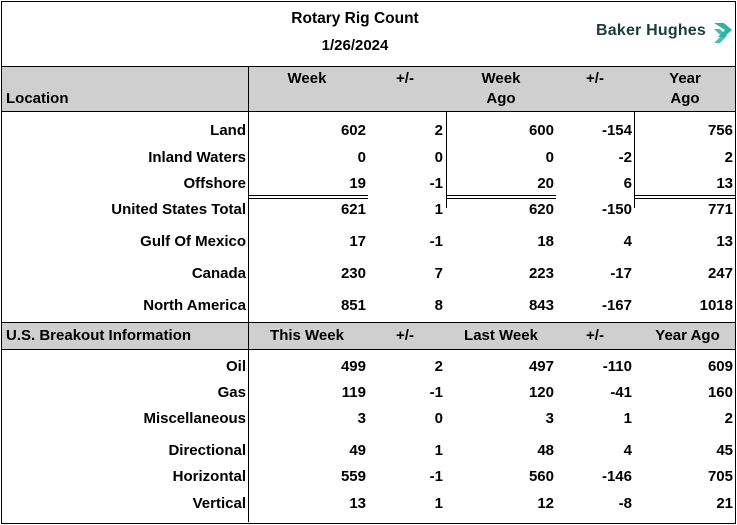 This screenshot has width=737, height=525. Describe the element at coordinates (308, 198) in the screenshot. I see `total-line-a2` at that location.